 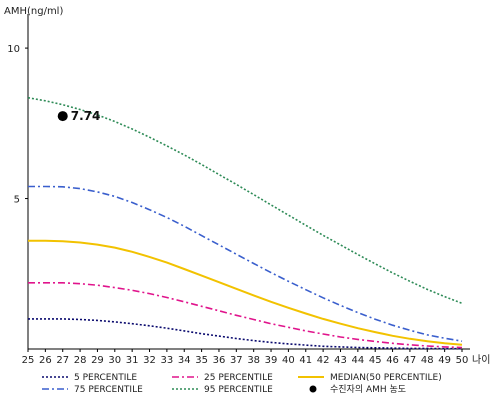 What do you see at coordinates (132, 360) in the screenshot?
I see `x-tick-label: 31` at bounding box center [132, 360].